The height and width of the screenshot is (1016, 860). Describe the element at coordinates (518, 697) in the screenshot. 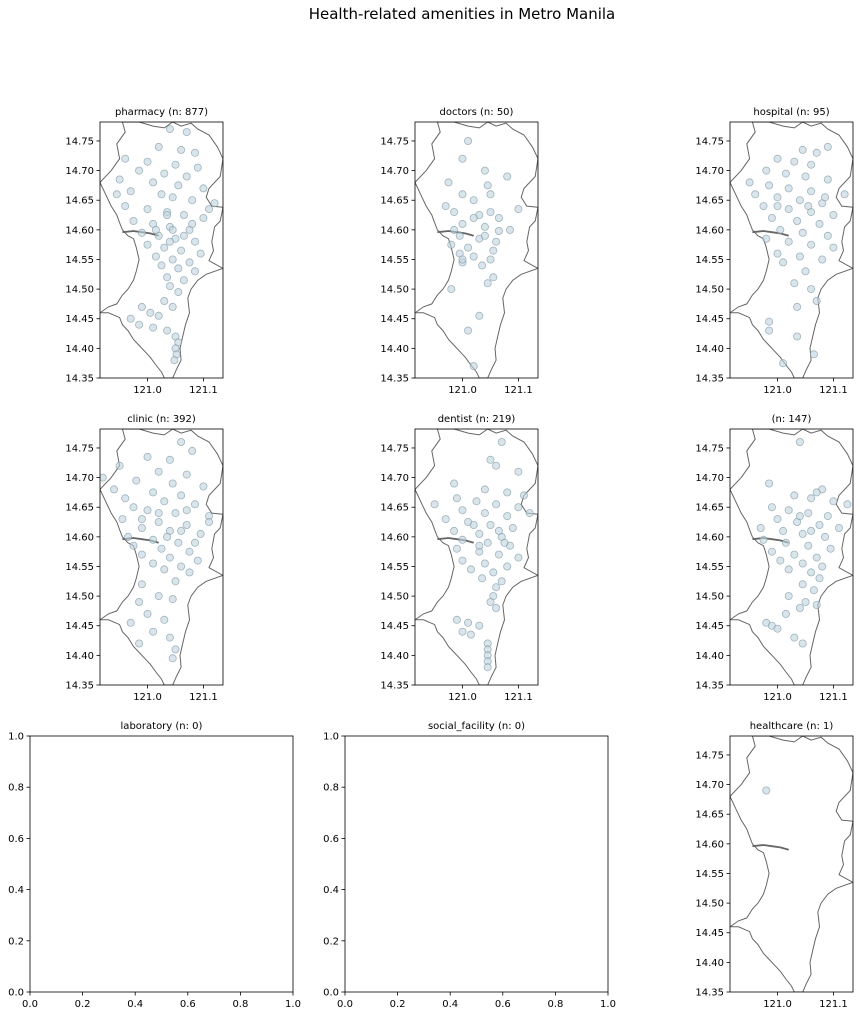

I see `x-tick-label: 121.1` at that location.